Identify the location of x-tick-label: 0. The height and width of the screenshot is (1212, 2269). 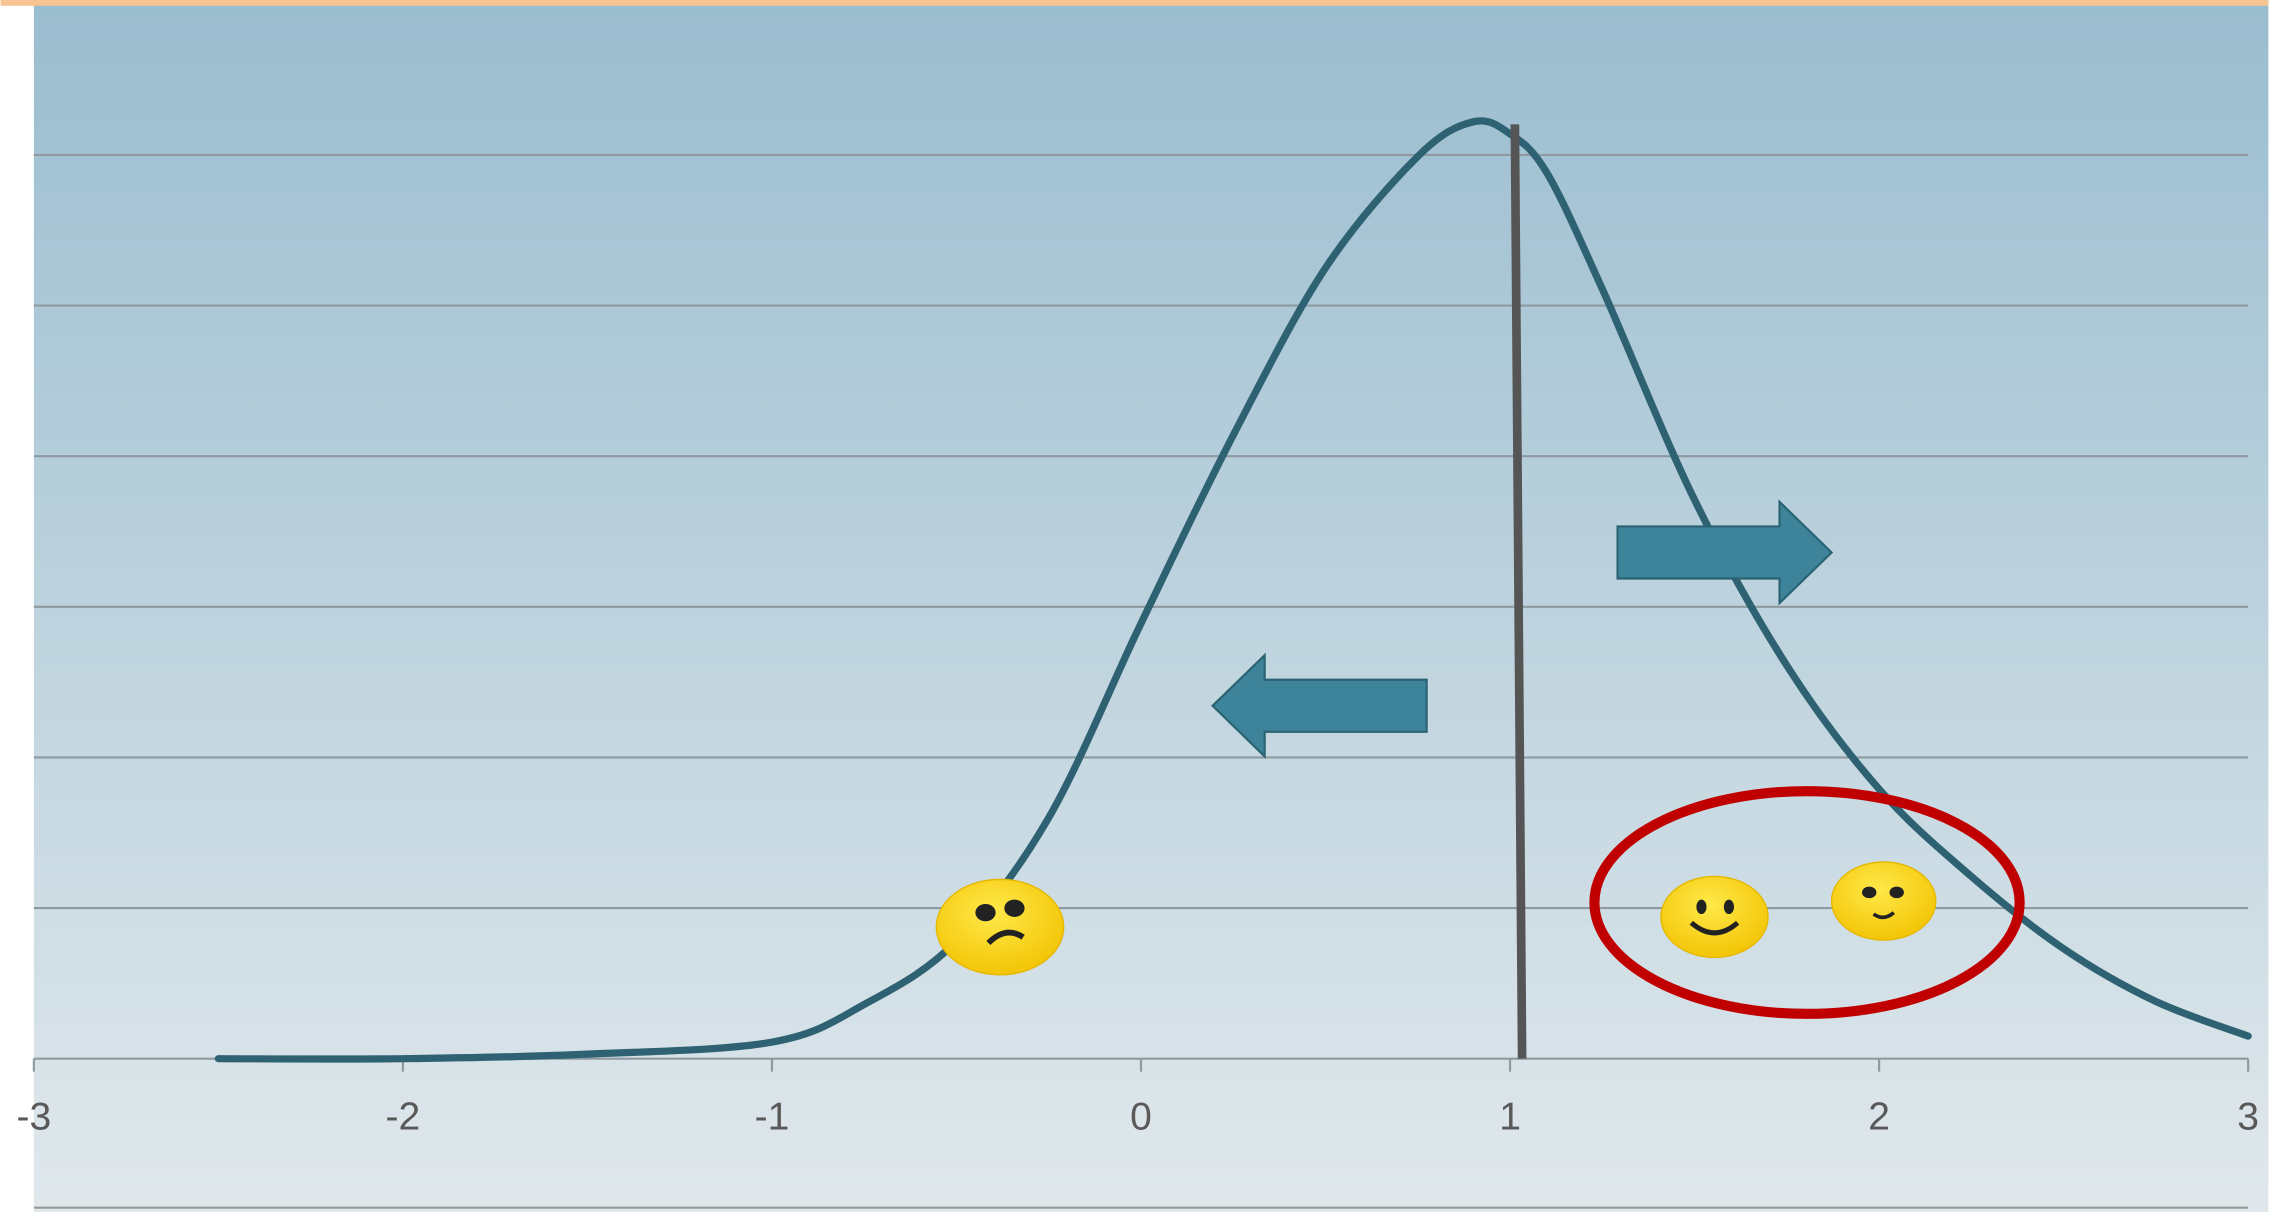
(1141, 1117).